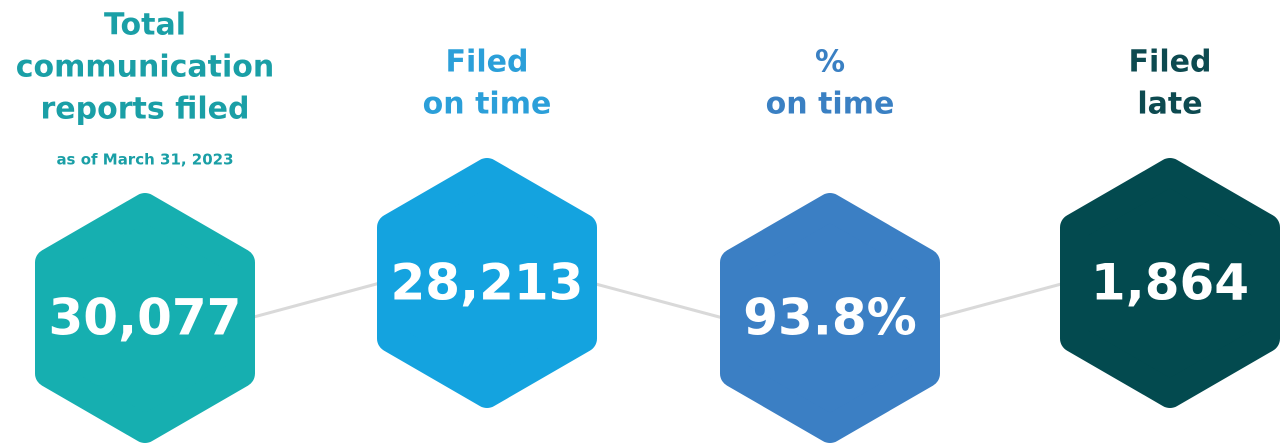  What do you see at coordinates (1169, 104) in the screenshot?
I see `item-title: late` at bounding box center [1169, 104].